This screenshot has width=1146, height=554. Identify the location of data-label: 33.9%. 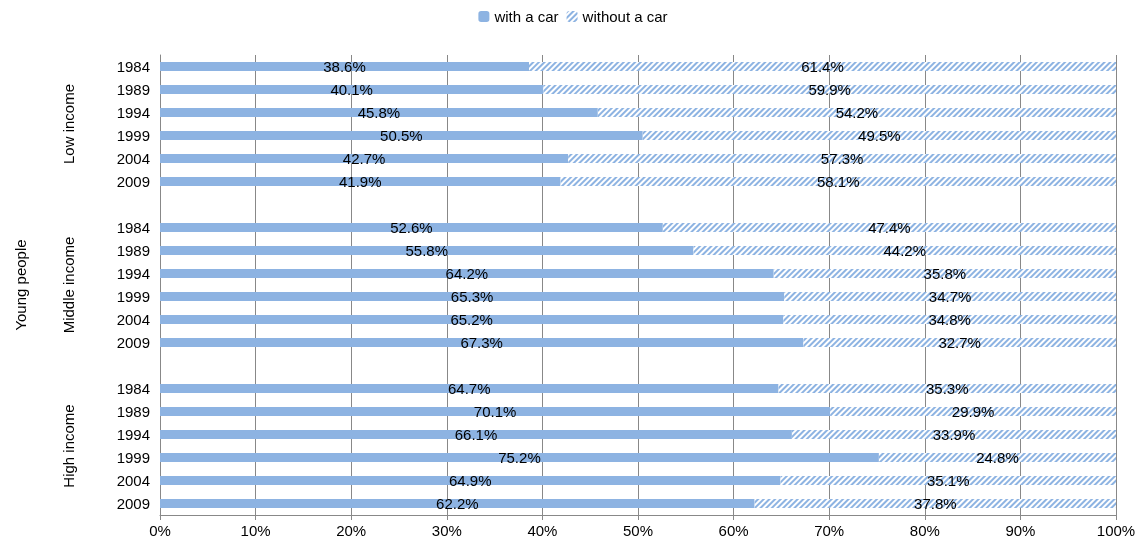
(954, 434).